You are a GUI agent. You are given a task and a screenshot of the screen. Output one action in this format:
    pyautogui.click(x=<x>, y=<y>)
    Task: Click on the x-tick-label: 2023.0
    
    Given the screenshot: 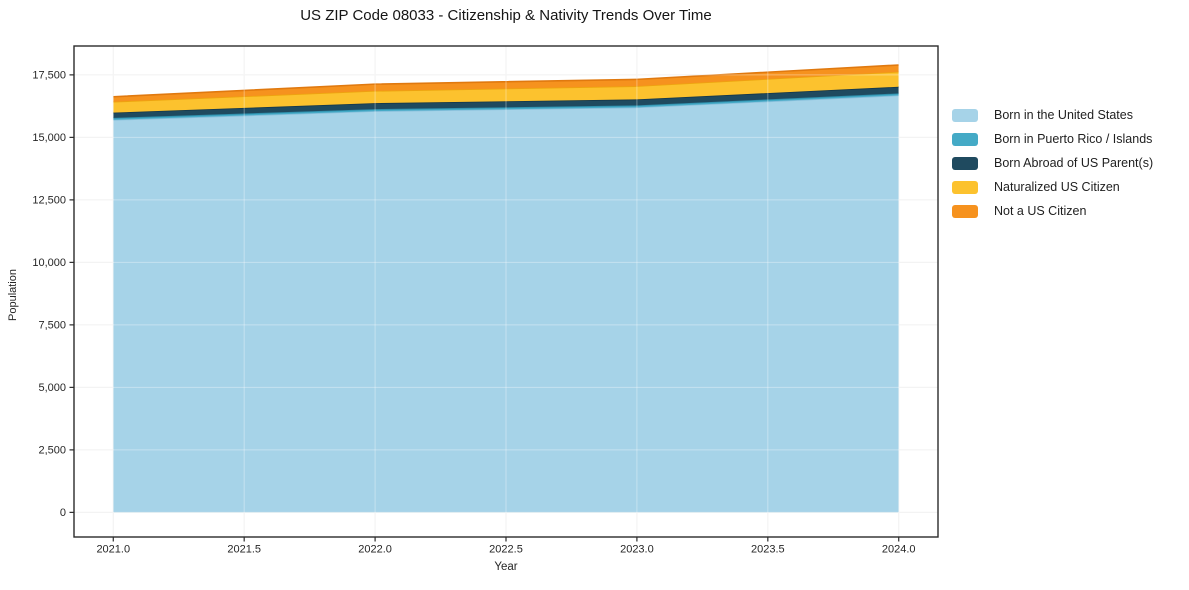 What is the action you would take?
    pyautogui.click(x=637, y=550)
    